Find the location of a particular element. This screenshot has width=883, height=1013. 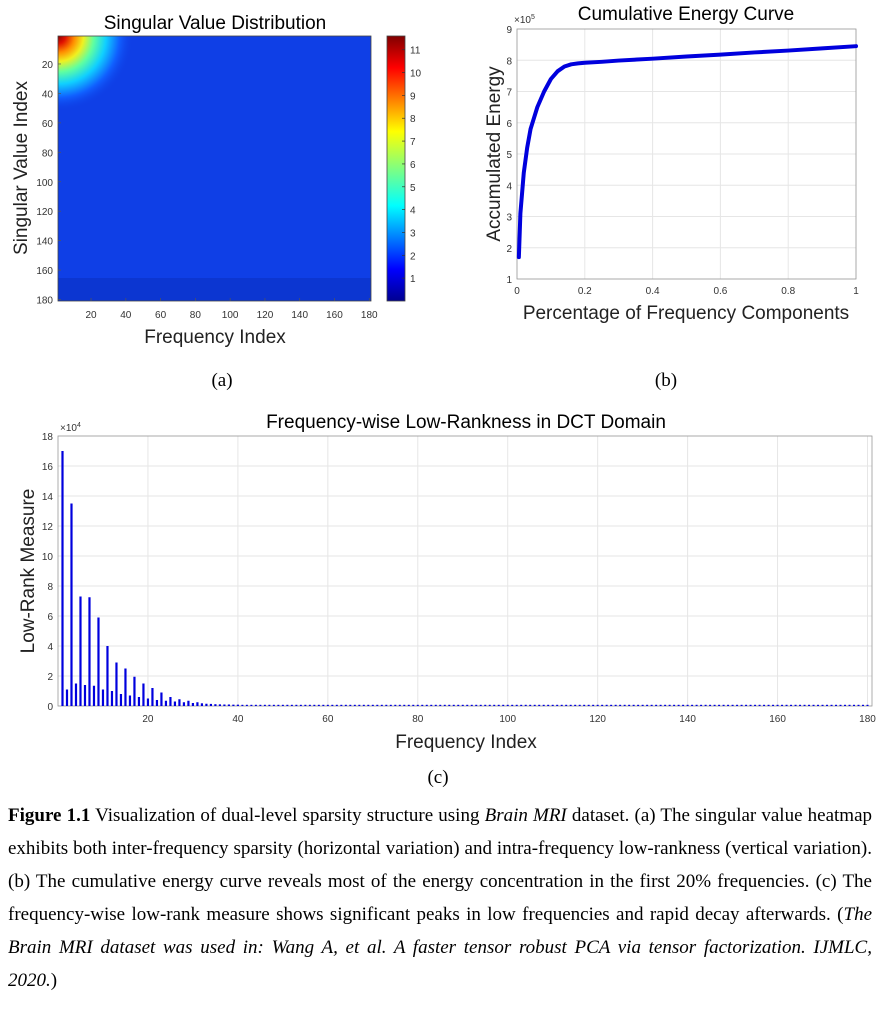

heatmap-title: Singular Value Distribution is located at coordinates (215, 23).